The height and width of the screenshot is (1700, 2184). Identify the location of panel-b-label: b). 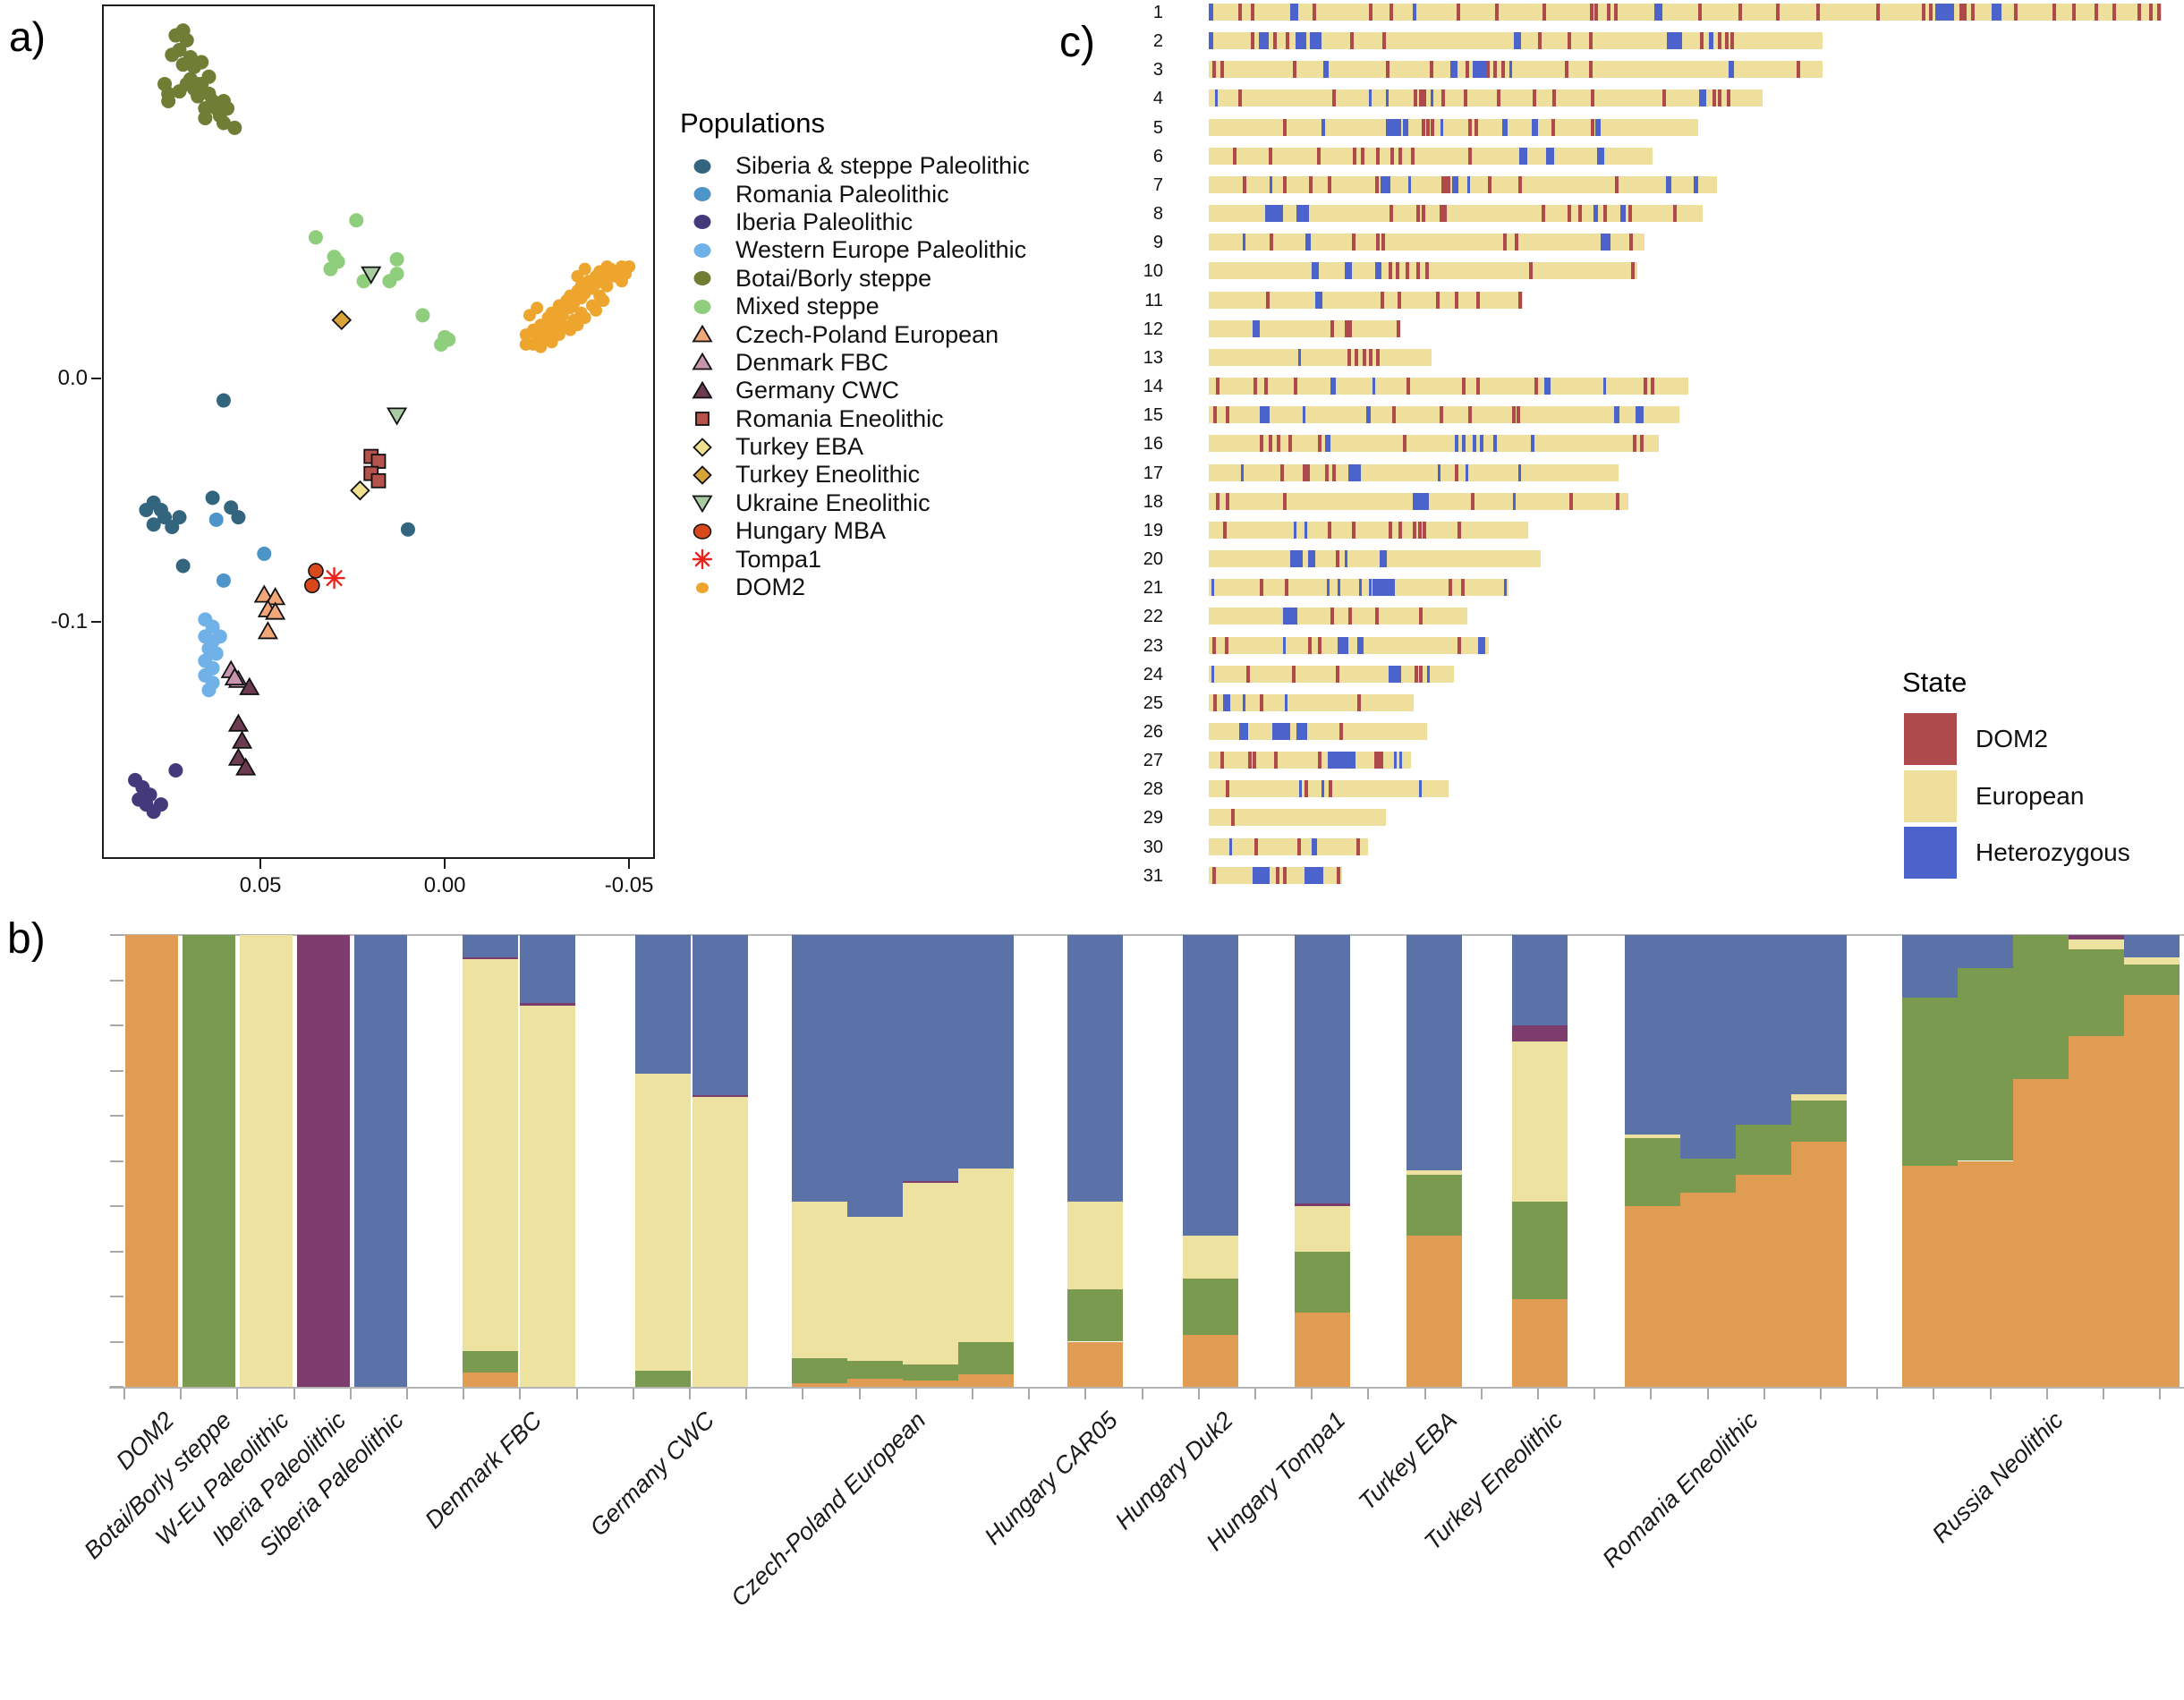
(26, 939).